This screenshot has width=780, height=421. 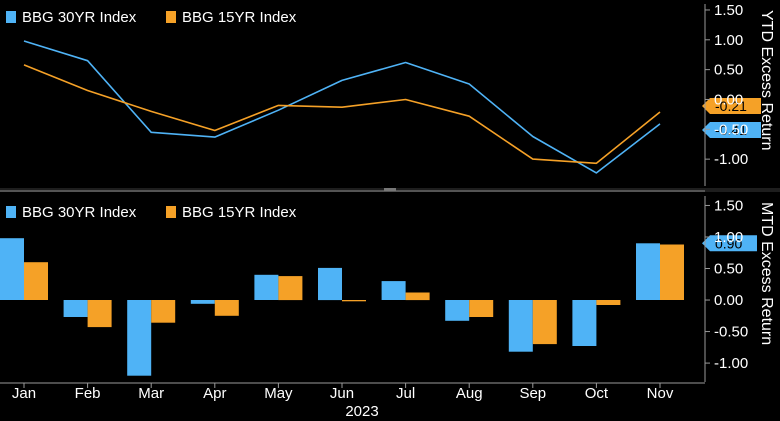 I want to click on last-value-tag-label: -0.41, so click(x=731, y=130).